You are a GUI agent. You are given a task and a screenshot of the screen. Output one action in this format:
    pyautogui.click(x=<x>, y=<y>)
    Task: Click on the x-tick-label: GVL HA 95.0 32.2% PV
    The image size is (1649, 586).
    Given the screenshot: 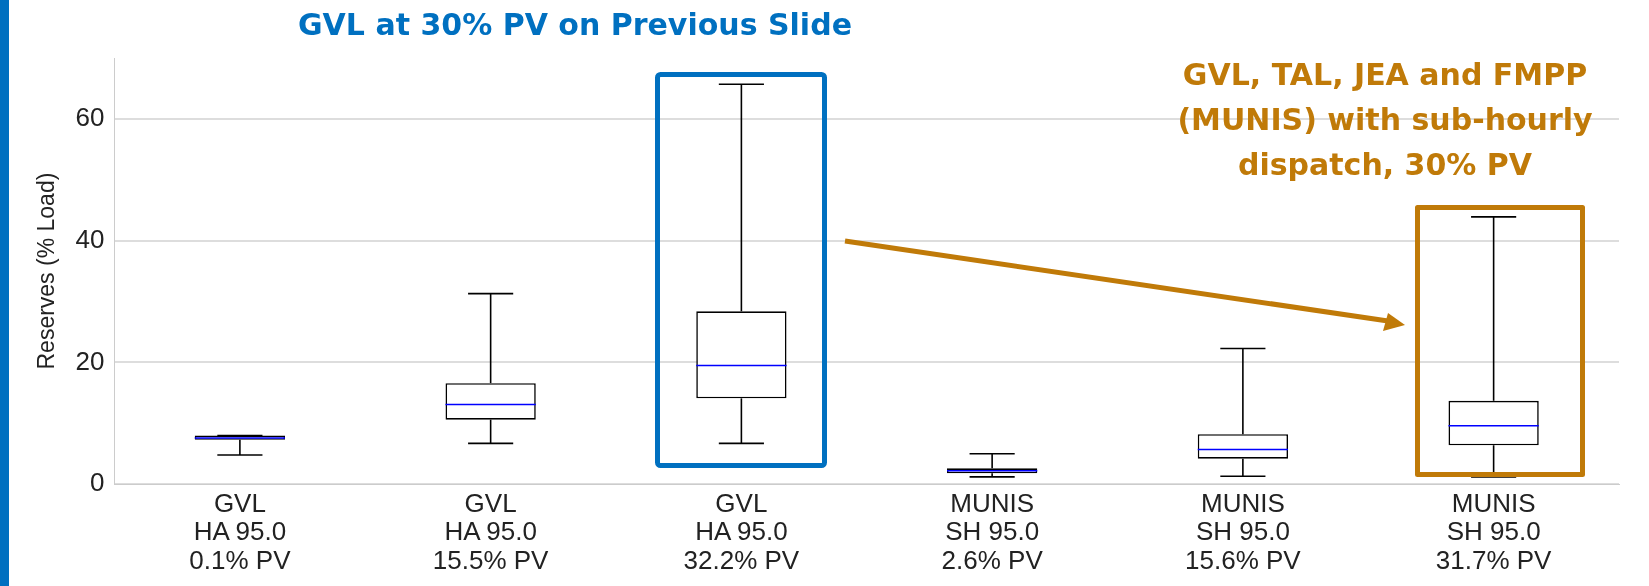 What is the action you would take?
    pyautogui.click(x=741, y=531)
    